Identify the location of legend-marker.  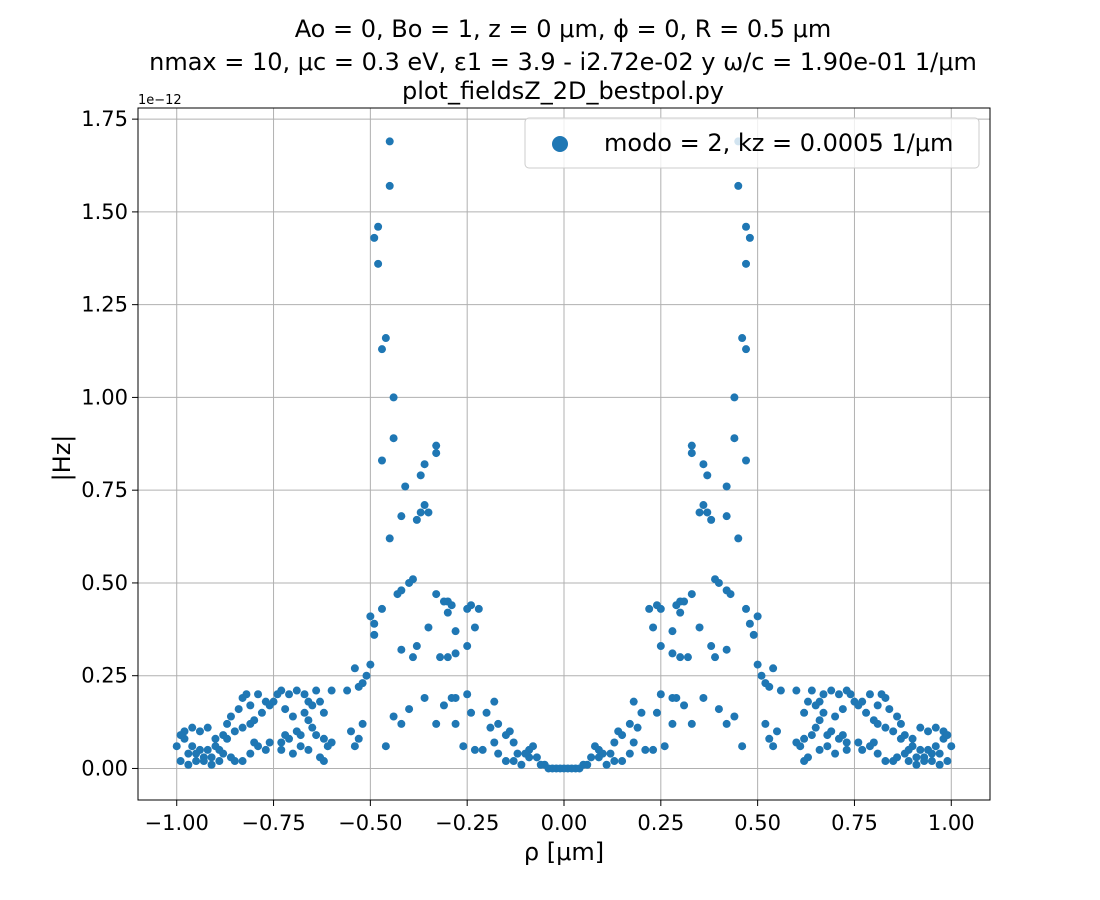
(560, 144).